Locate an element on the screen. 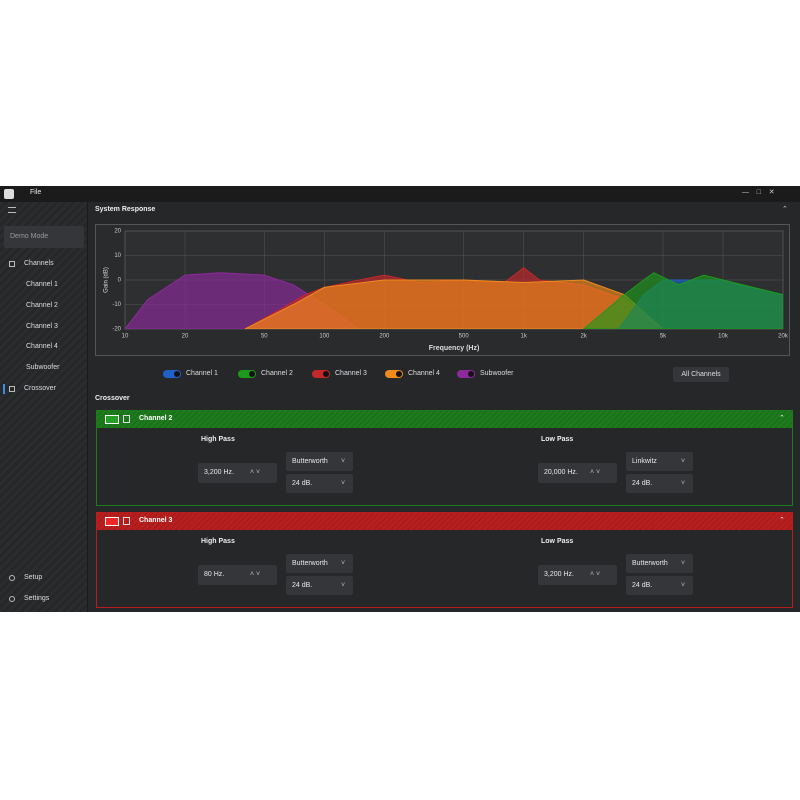 Image resolution: width=800 pixels, height=800 pixels. legend-item: Subwoofer is located at coordinates (492, 374).